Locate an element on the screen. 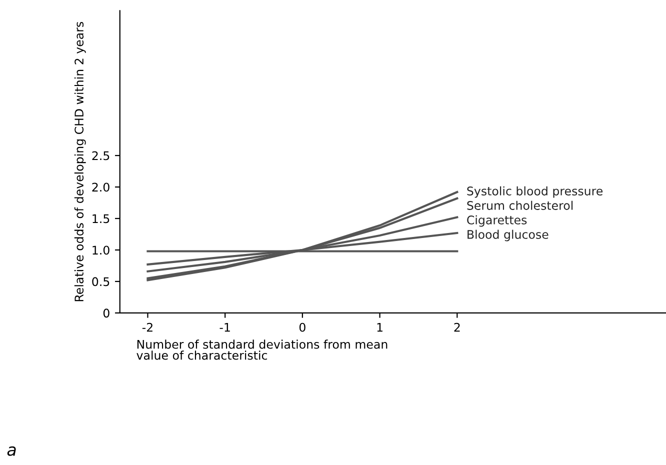  y-axis-title: Relative odds of developing CHD within 2 years is located at coordinates (80, 162).